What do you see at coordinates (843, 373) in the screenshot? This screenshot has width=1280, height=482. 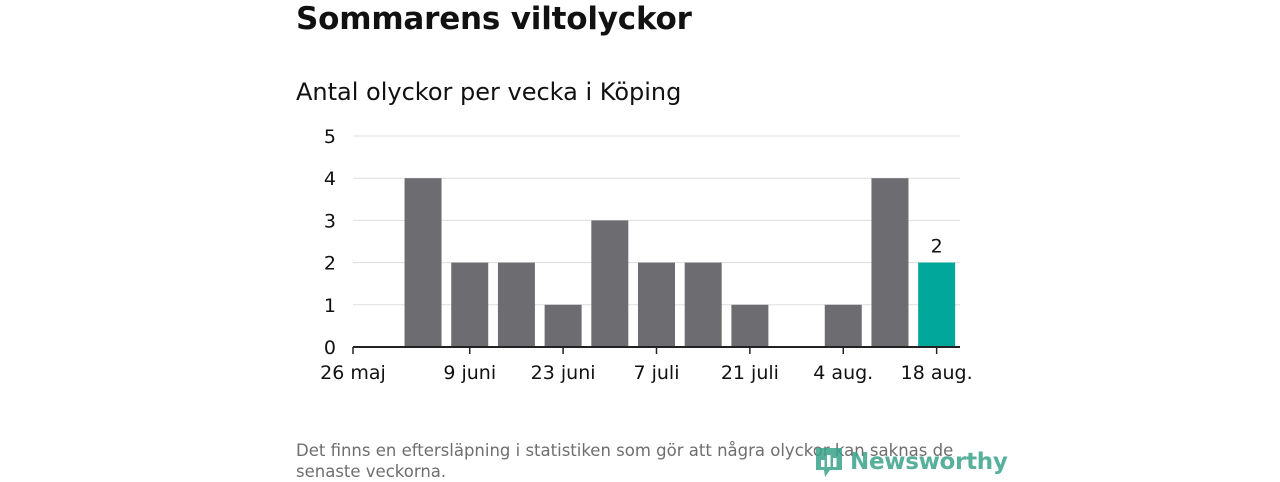 I see `x-tick-label: 4 aug.` at bounding box center [843, 373].